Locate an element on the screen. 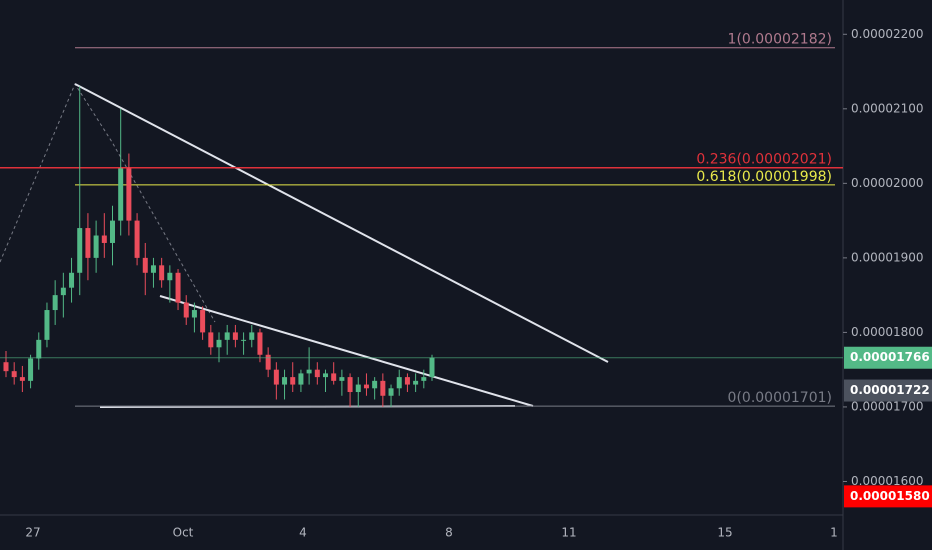 This screenshot has height=550, width=932. price-badge-label: 0.00001580 is located at coordinates (890, 496).